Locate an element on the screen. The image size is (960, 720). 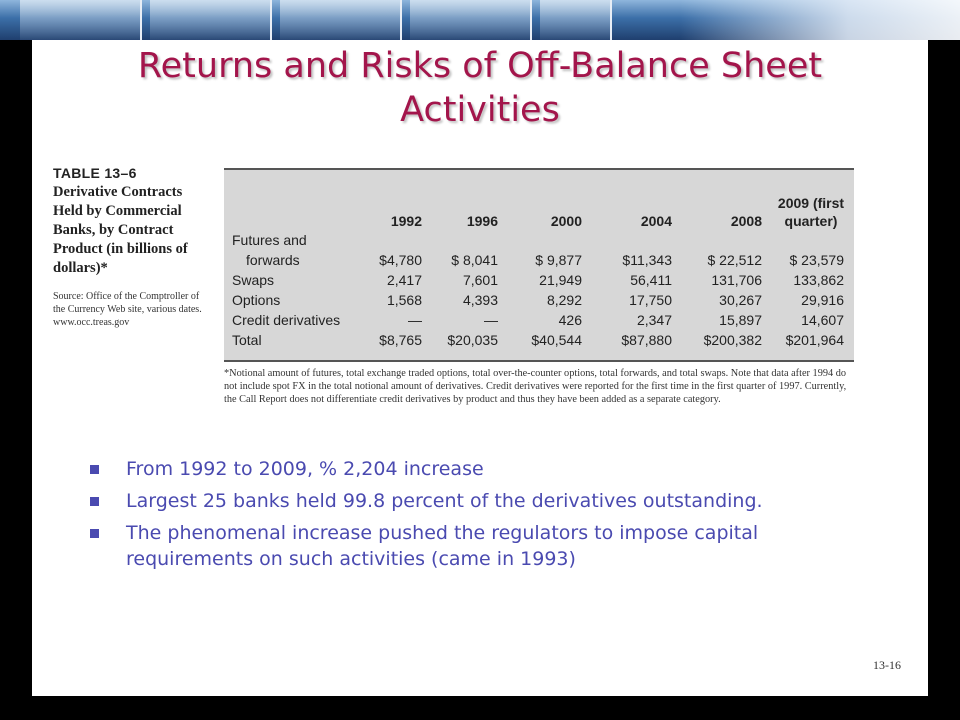
top-banner is located at coordinates (480, 20).